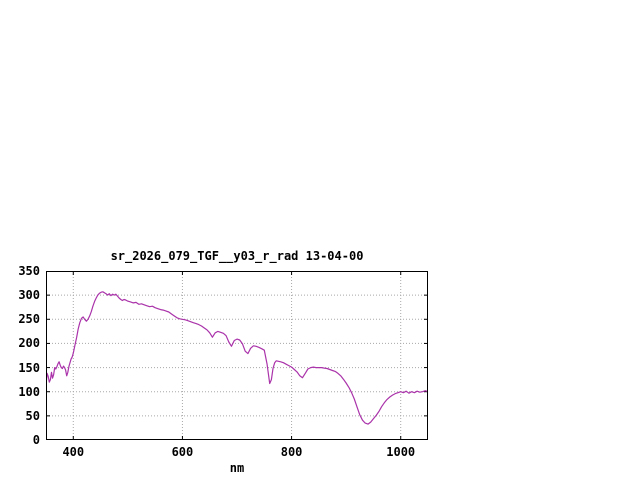  I want to click on x-axis-label: nm, so click(237, 468).